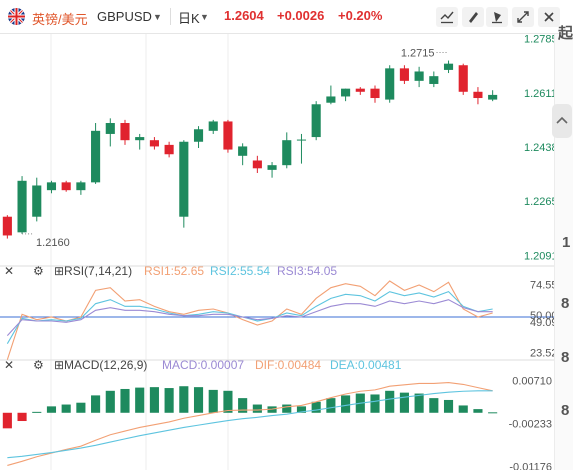  I want to click on price-axis-label: 1.2785, so click(539, 40).